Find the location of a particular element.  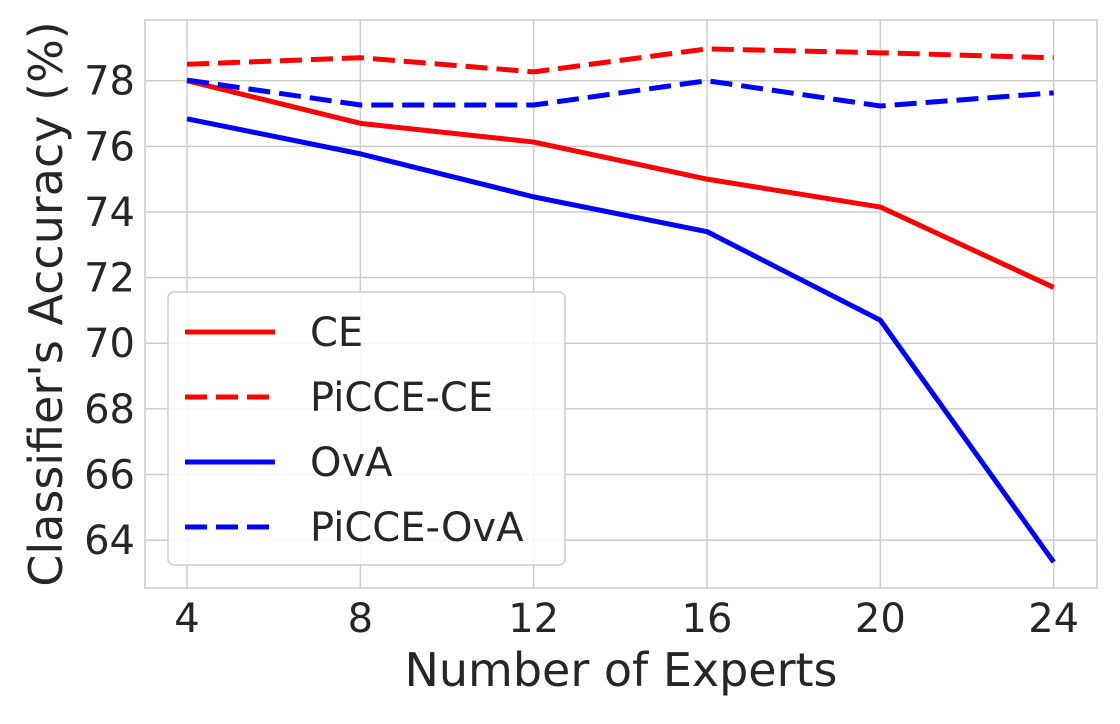

x-tick-label: 24 is located at coordinates (1053, 619).